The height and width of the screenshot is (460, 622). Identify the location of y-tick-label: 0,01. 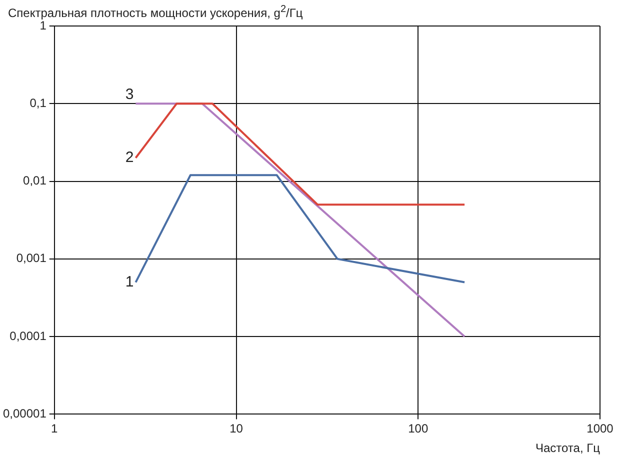
(35, 181).